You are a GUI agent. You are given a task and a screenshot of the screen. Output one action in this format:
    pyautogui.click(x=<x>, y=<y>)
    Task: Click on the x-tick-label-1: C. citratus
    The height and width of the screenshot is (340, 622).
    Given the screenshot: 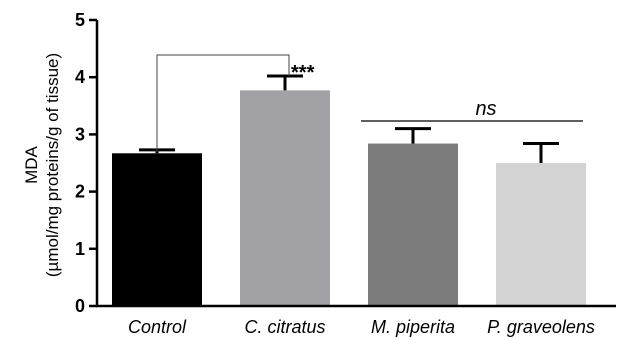 What is the action you would take?
    pyautogui.click(x=284, y=327)
    